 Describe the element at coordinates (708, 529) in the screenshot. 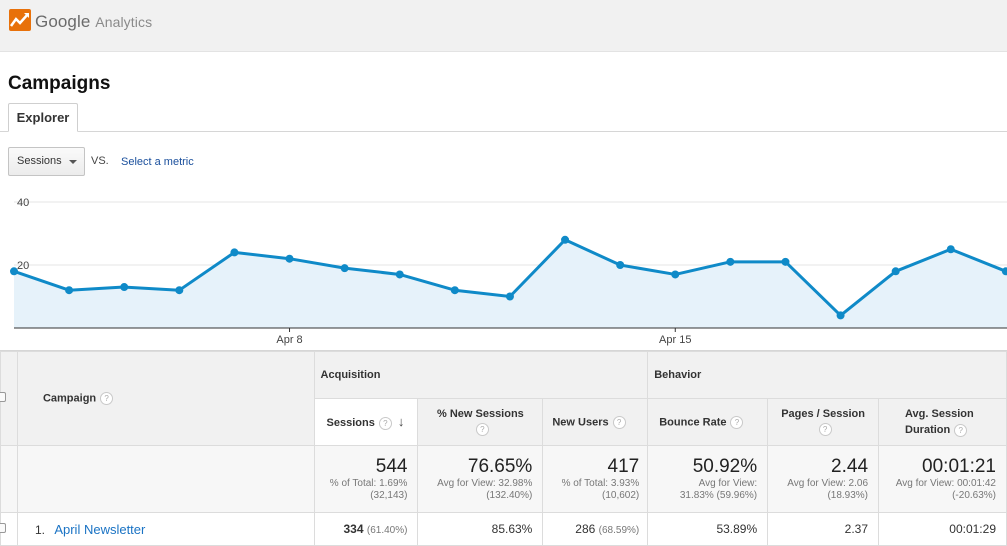

I see `bounce-cell: 53.89%` at that location.